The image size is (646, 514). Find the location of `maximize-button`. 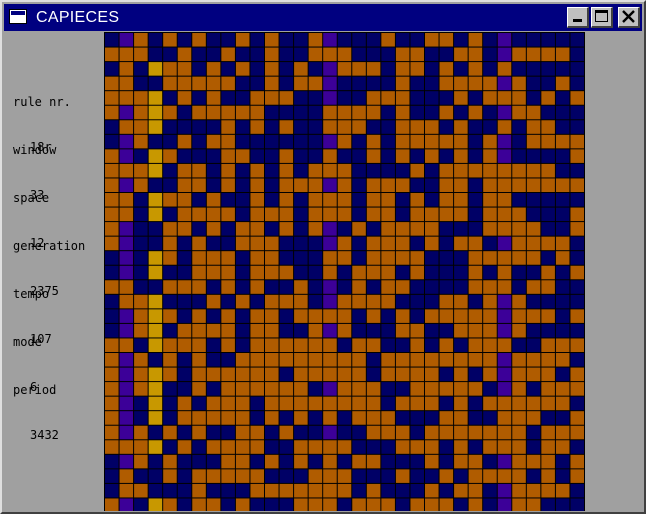

maximize-button is located at coordinates (602, 17).